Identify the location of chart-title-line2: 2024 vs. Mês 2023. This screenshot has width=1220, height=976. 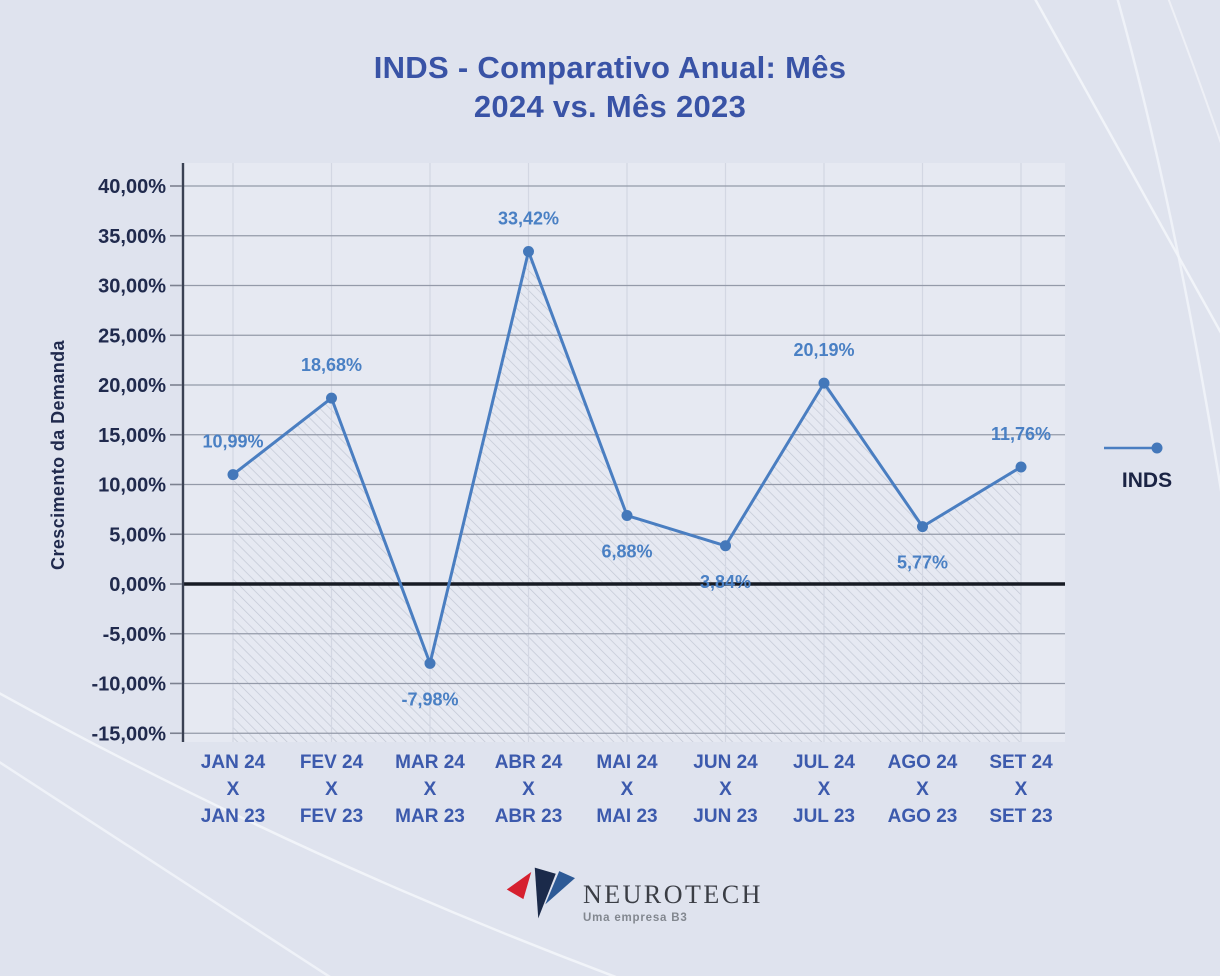
(610, 106).